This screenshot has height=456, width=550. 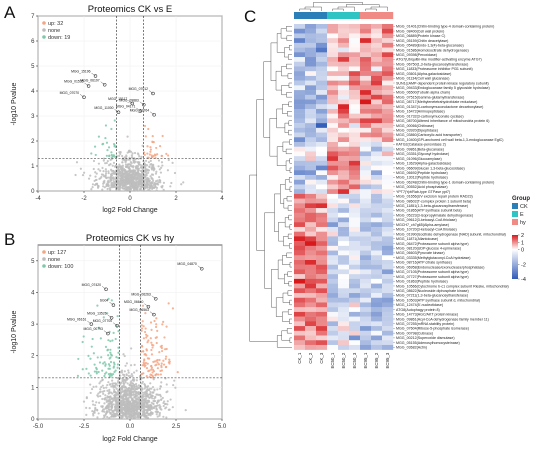 I want to click on x-tick-label: 5.0, so click(x=222, y=427).